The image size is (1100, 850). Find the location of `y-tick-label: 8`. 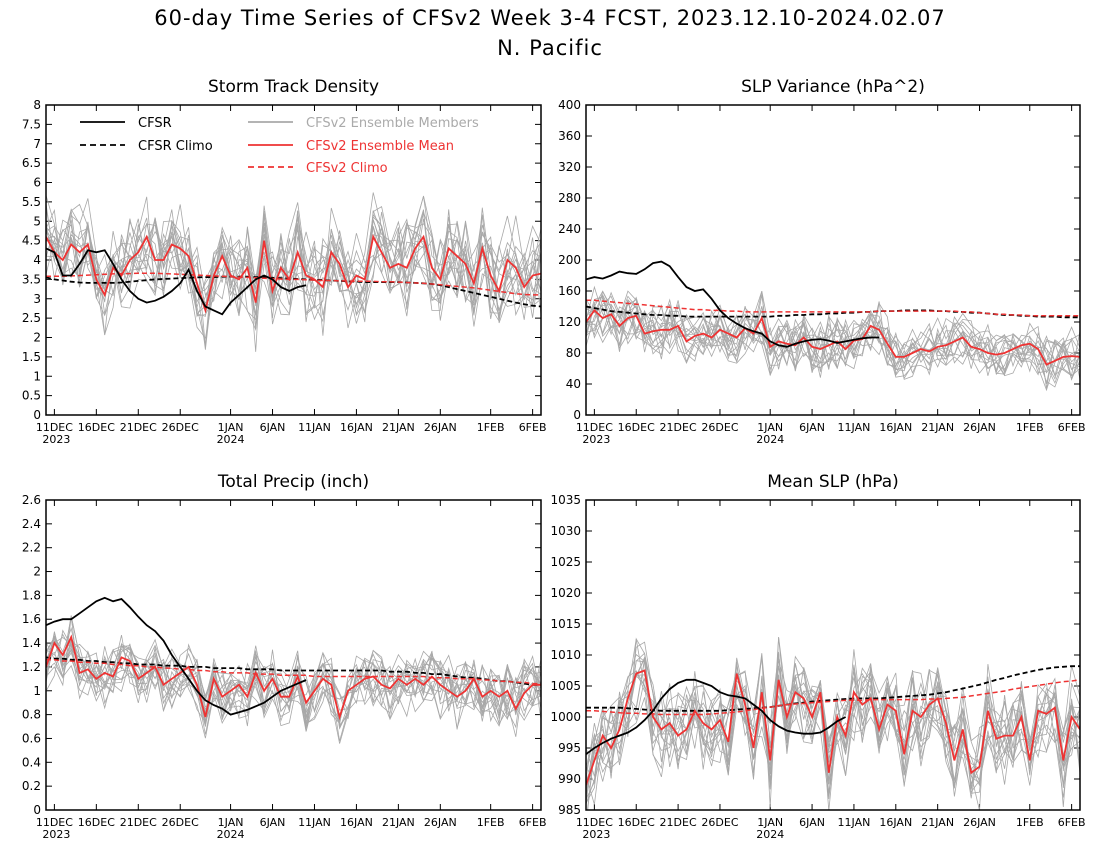

y-tick-label: 8 is located at coordinates (37, 105).